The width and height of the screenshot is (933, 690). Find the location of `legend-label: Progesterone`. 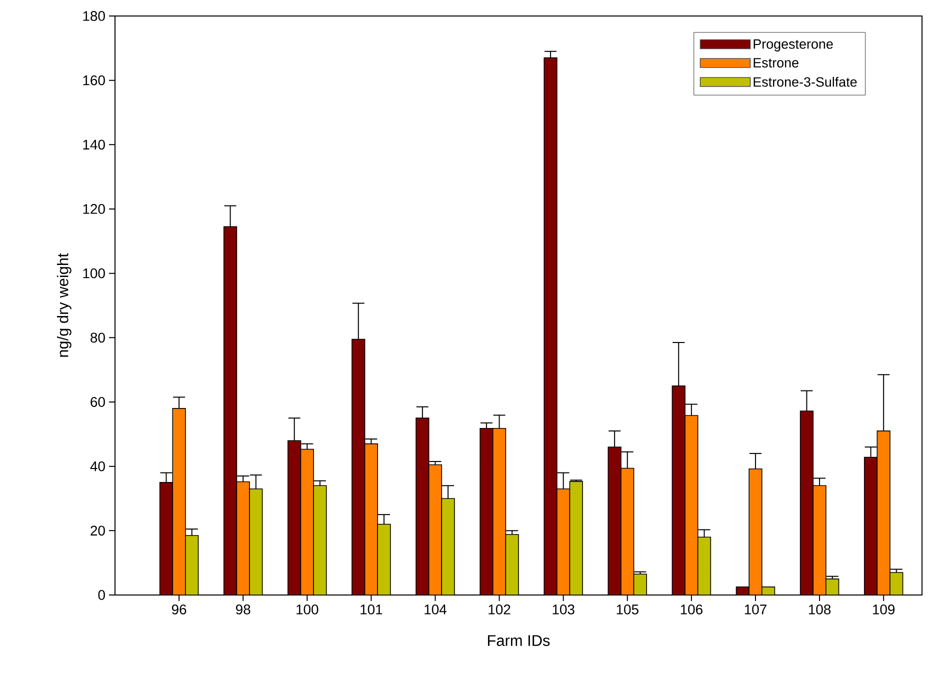

legend-label: Progesterone is located at coordinates (793, 45).